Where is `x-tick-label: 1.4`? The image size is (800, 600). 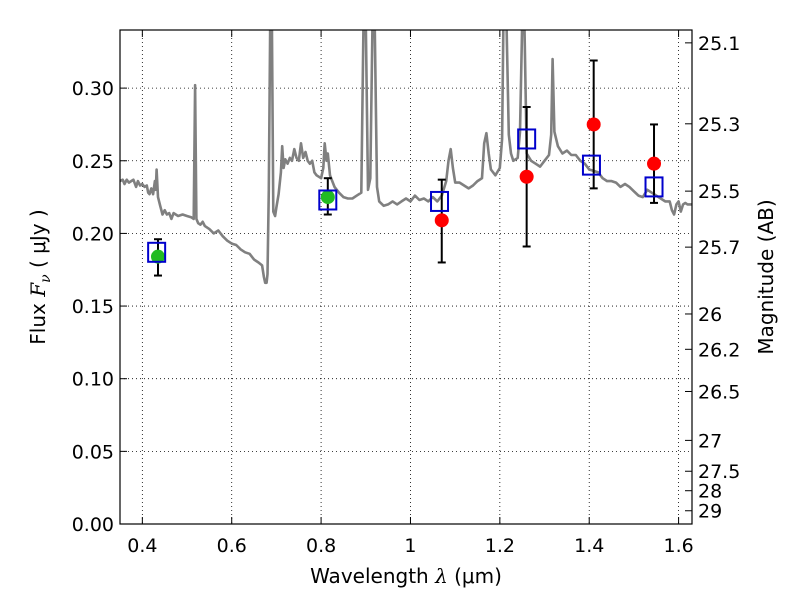
x-tick-label: 1.4 is located at coordinates (589, 546).